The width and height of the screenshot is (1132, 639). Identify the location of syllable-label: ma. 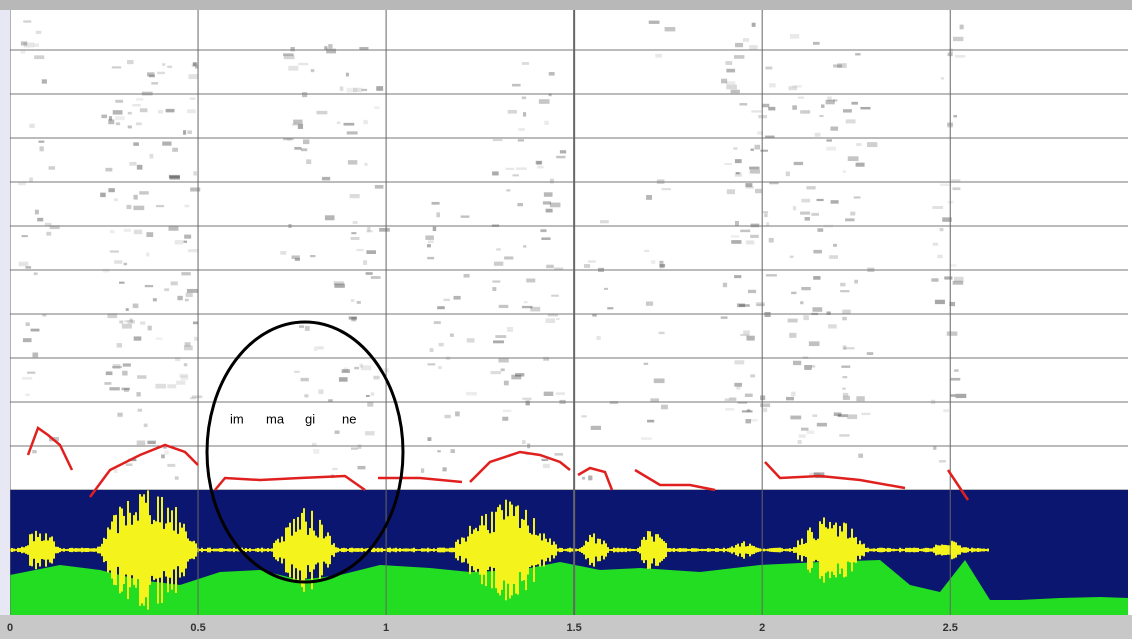
(275, 418).